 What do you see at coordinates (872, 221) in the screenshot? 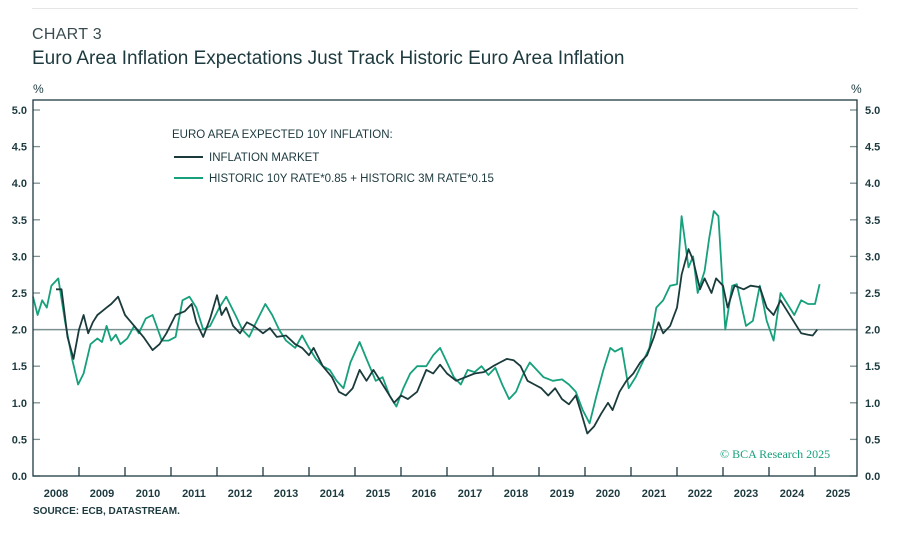
I see `y-tick-label-right: 3.5` at bounding box center [872, 221].